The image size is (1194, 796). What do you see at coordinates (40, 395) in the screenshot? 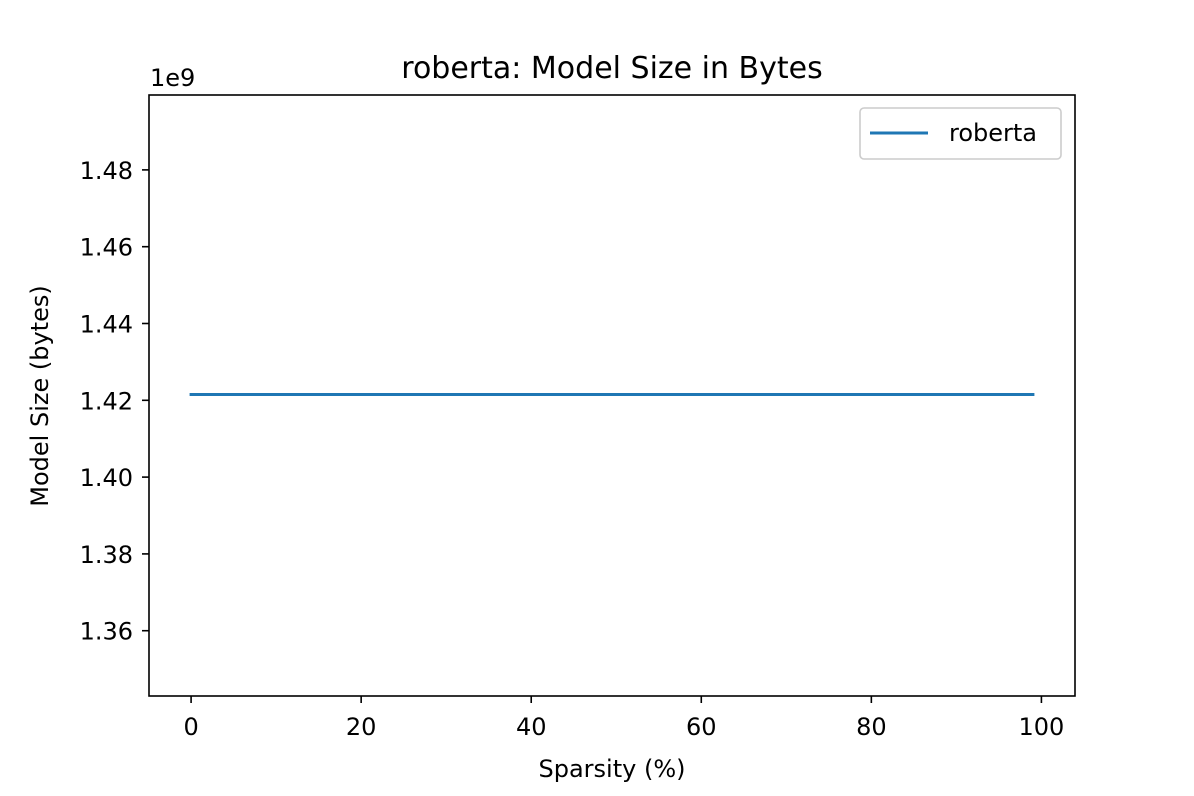
I see `y-axis-label: Model Size (bytes)` at bounding box center [40, 395].